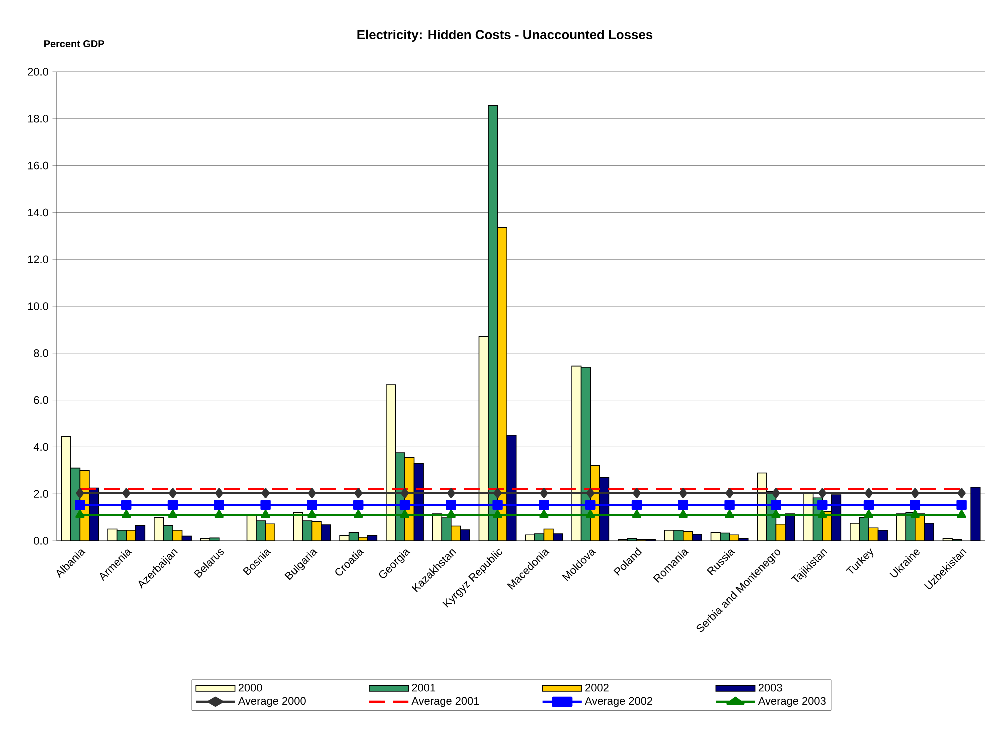 Image resolution: width=990 pixels, height=754 pixels. Describe the element at coordinates (272, 702) in the screenshot. I see `legend-label: Average 2000` at that location.